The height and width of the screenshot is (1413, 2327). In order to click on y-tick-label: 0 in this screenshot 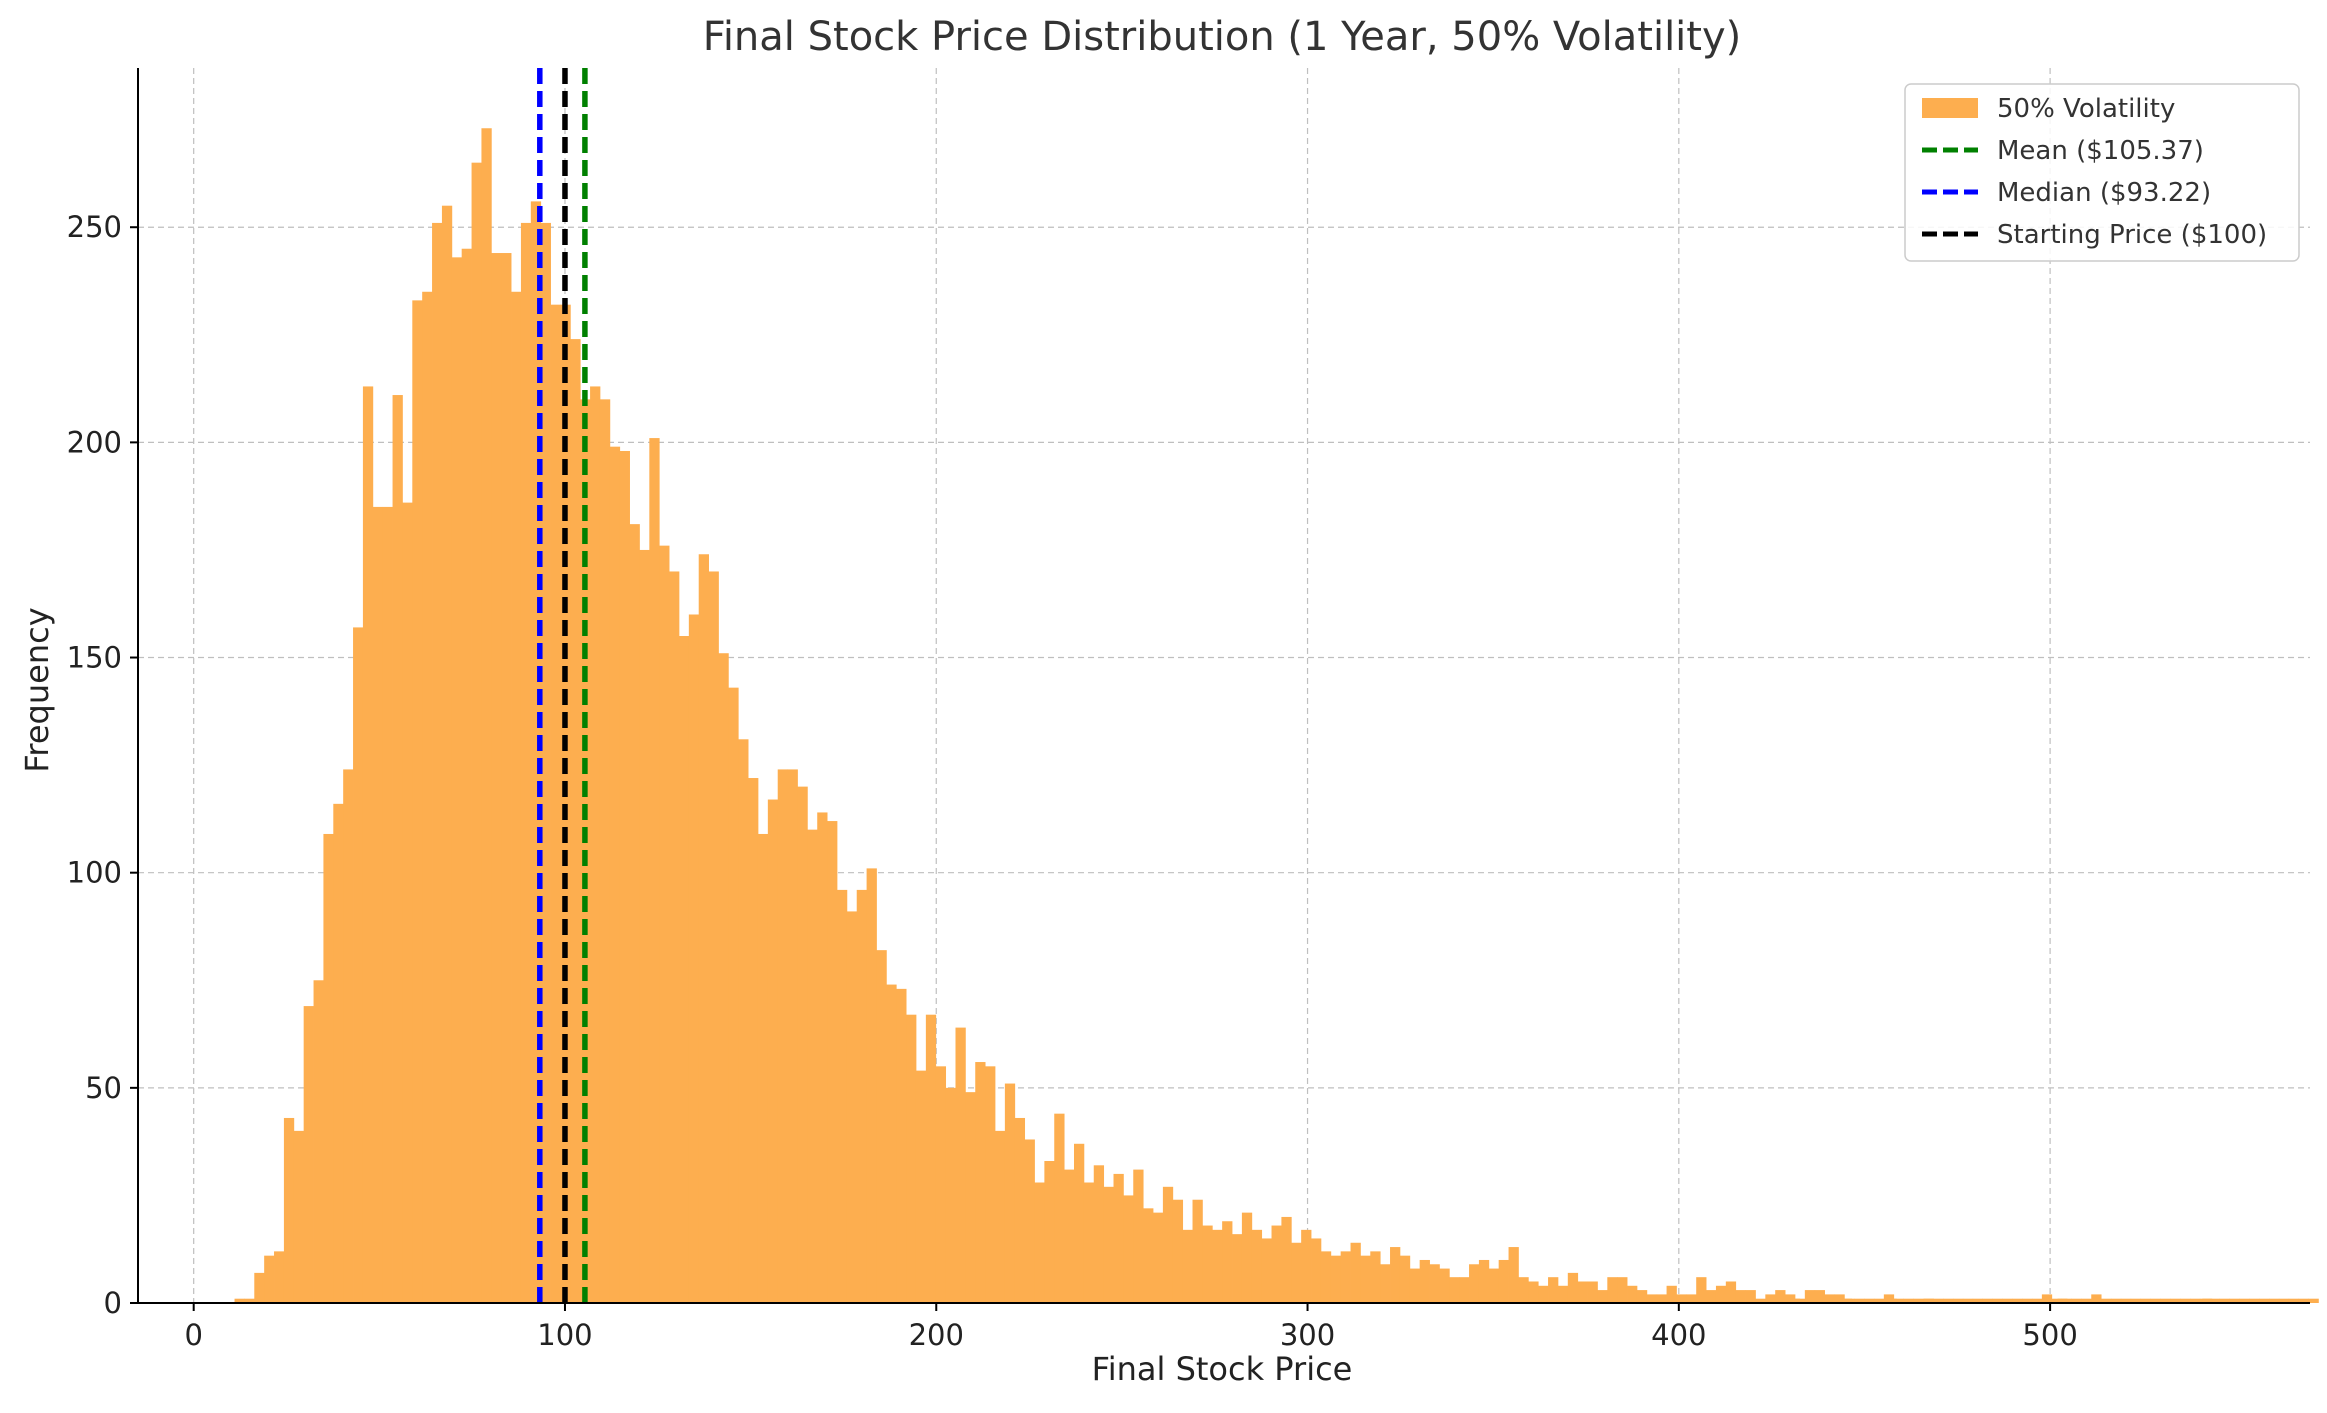, I will do `click(113, 1303)`.